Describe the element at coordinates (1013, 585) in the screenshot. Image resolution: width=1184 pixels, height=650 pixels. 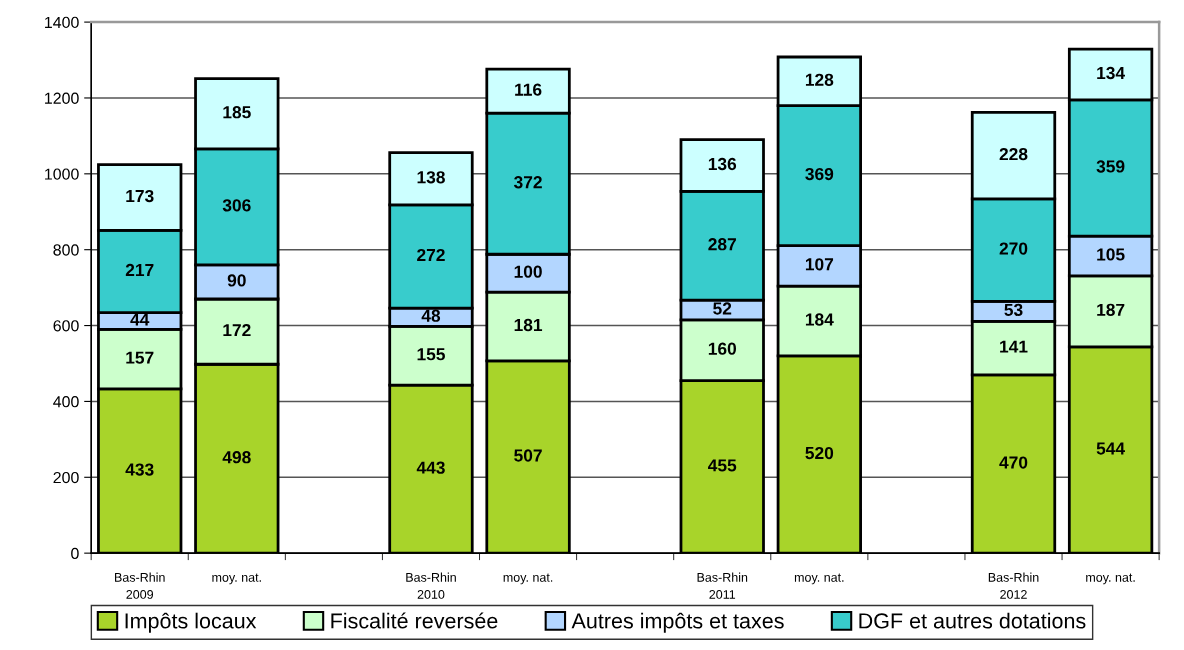
I see `x-tick-label: Bas-Rhin 2012` at that location.